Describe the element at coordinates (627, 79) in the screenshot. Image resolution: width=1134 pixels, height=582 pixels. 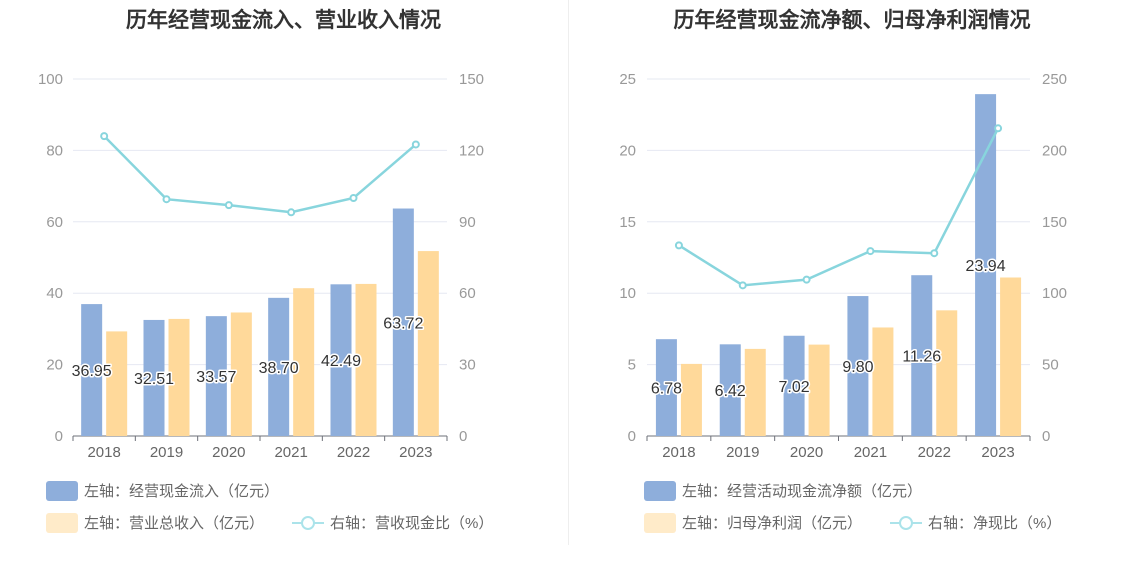
I see `left-axis-tick-label: 25` at that location.